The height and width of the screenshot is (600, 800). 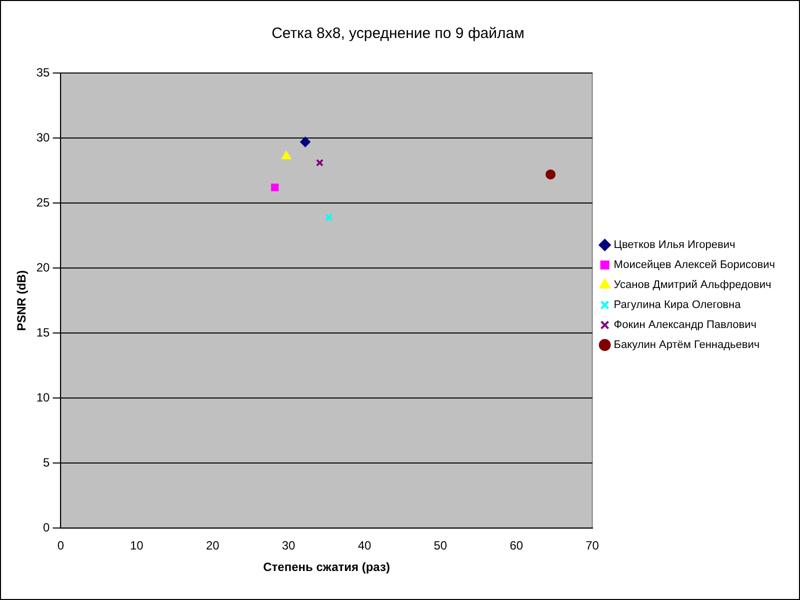 I want to click on x-tick-label: 50, so click(x=441, y=545).